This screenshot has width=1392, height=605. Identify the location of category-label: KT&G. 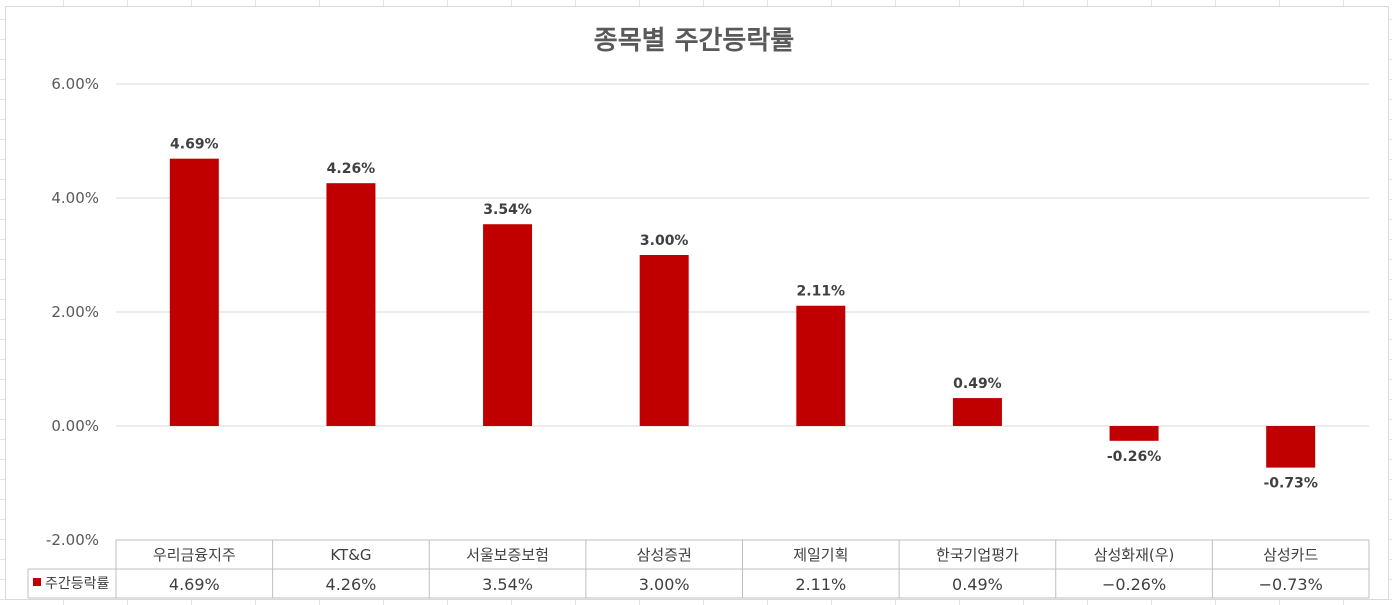
(350, 555).